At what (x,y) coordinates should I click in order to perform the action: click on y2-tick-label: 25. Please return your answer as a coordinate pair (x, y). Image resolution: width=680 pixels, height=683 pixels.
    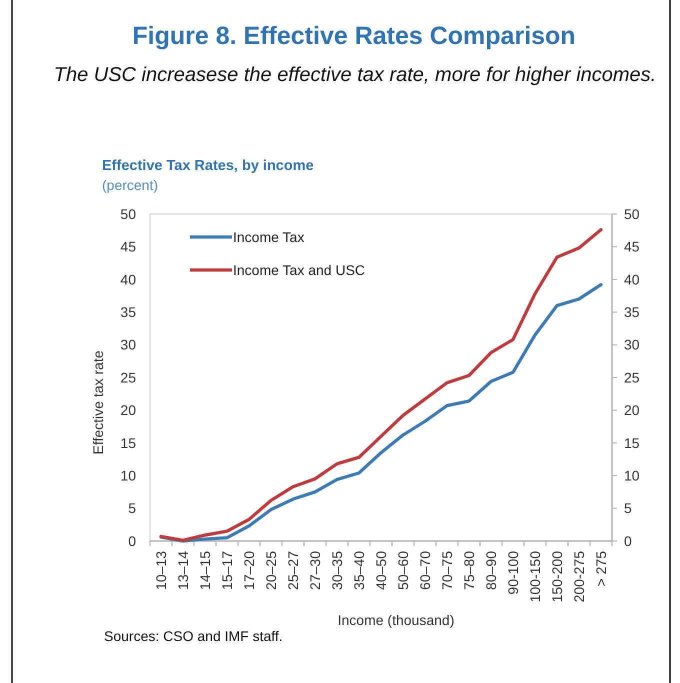
    Looking at the image, I should click on (632, 377).